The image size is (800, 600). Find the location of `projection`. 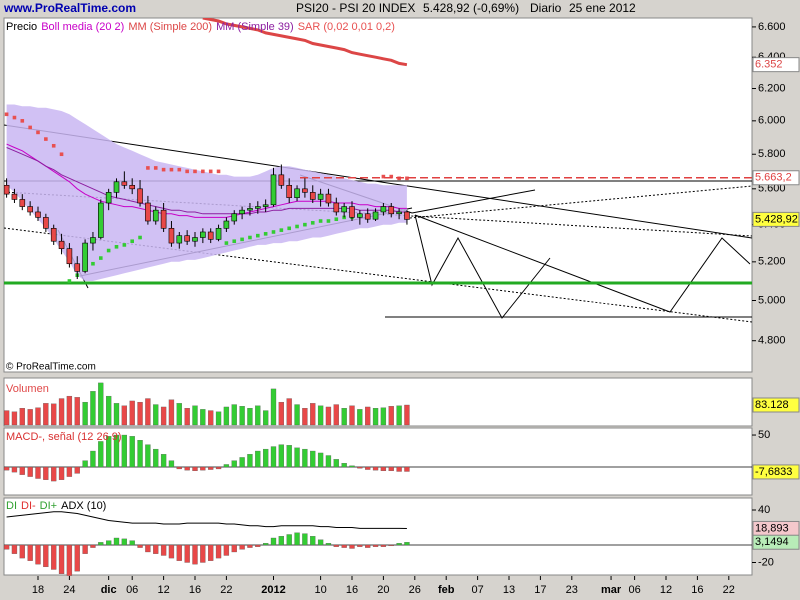

projection is located at coordinates (582, 263).